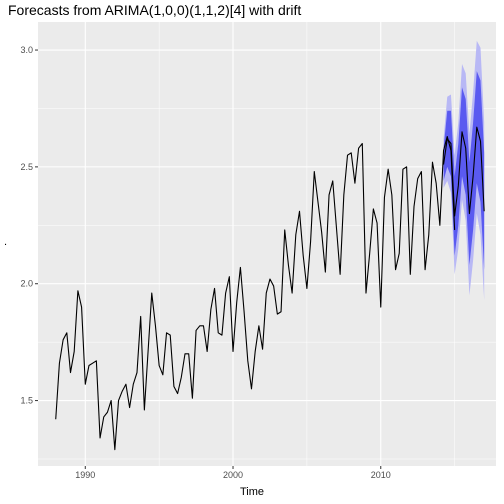 This screenshot has height=504, width=504. What do you see at coordinates (464, 171) in the screenshot?
I see `forecast-mean-line` at bounding box center [464, 171].